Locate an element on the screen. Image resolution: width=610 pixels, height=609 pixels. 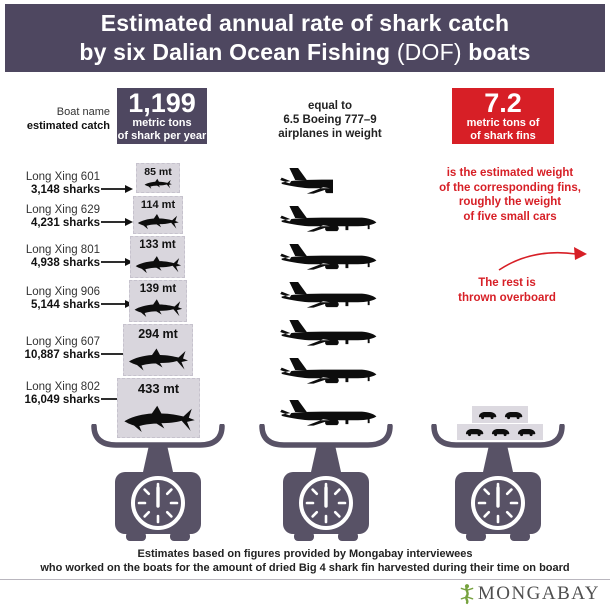
footer-divider is located at coordinates (305, 579).